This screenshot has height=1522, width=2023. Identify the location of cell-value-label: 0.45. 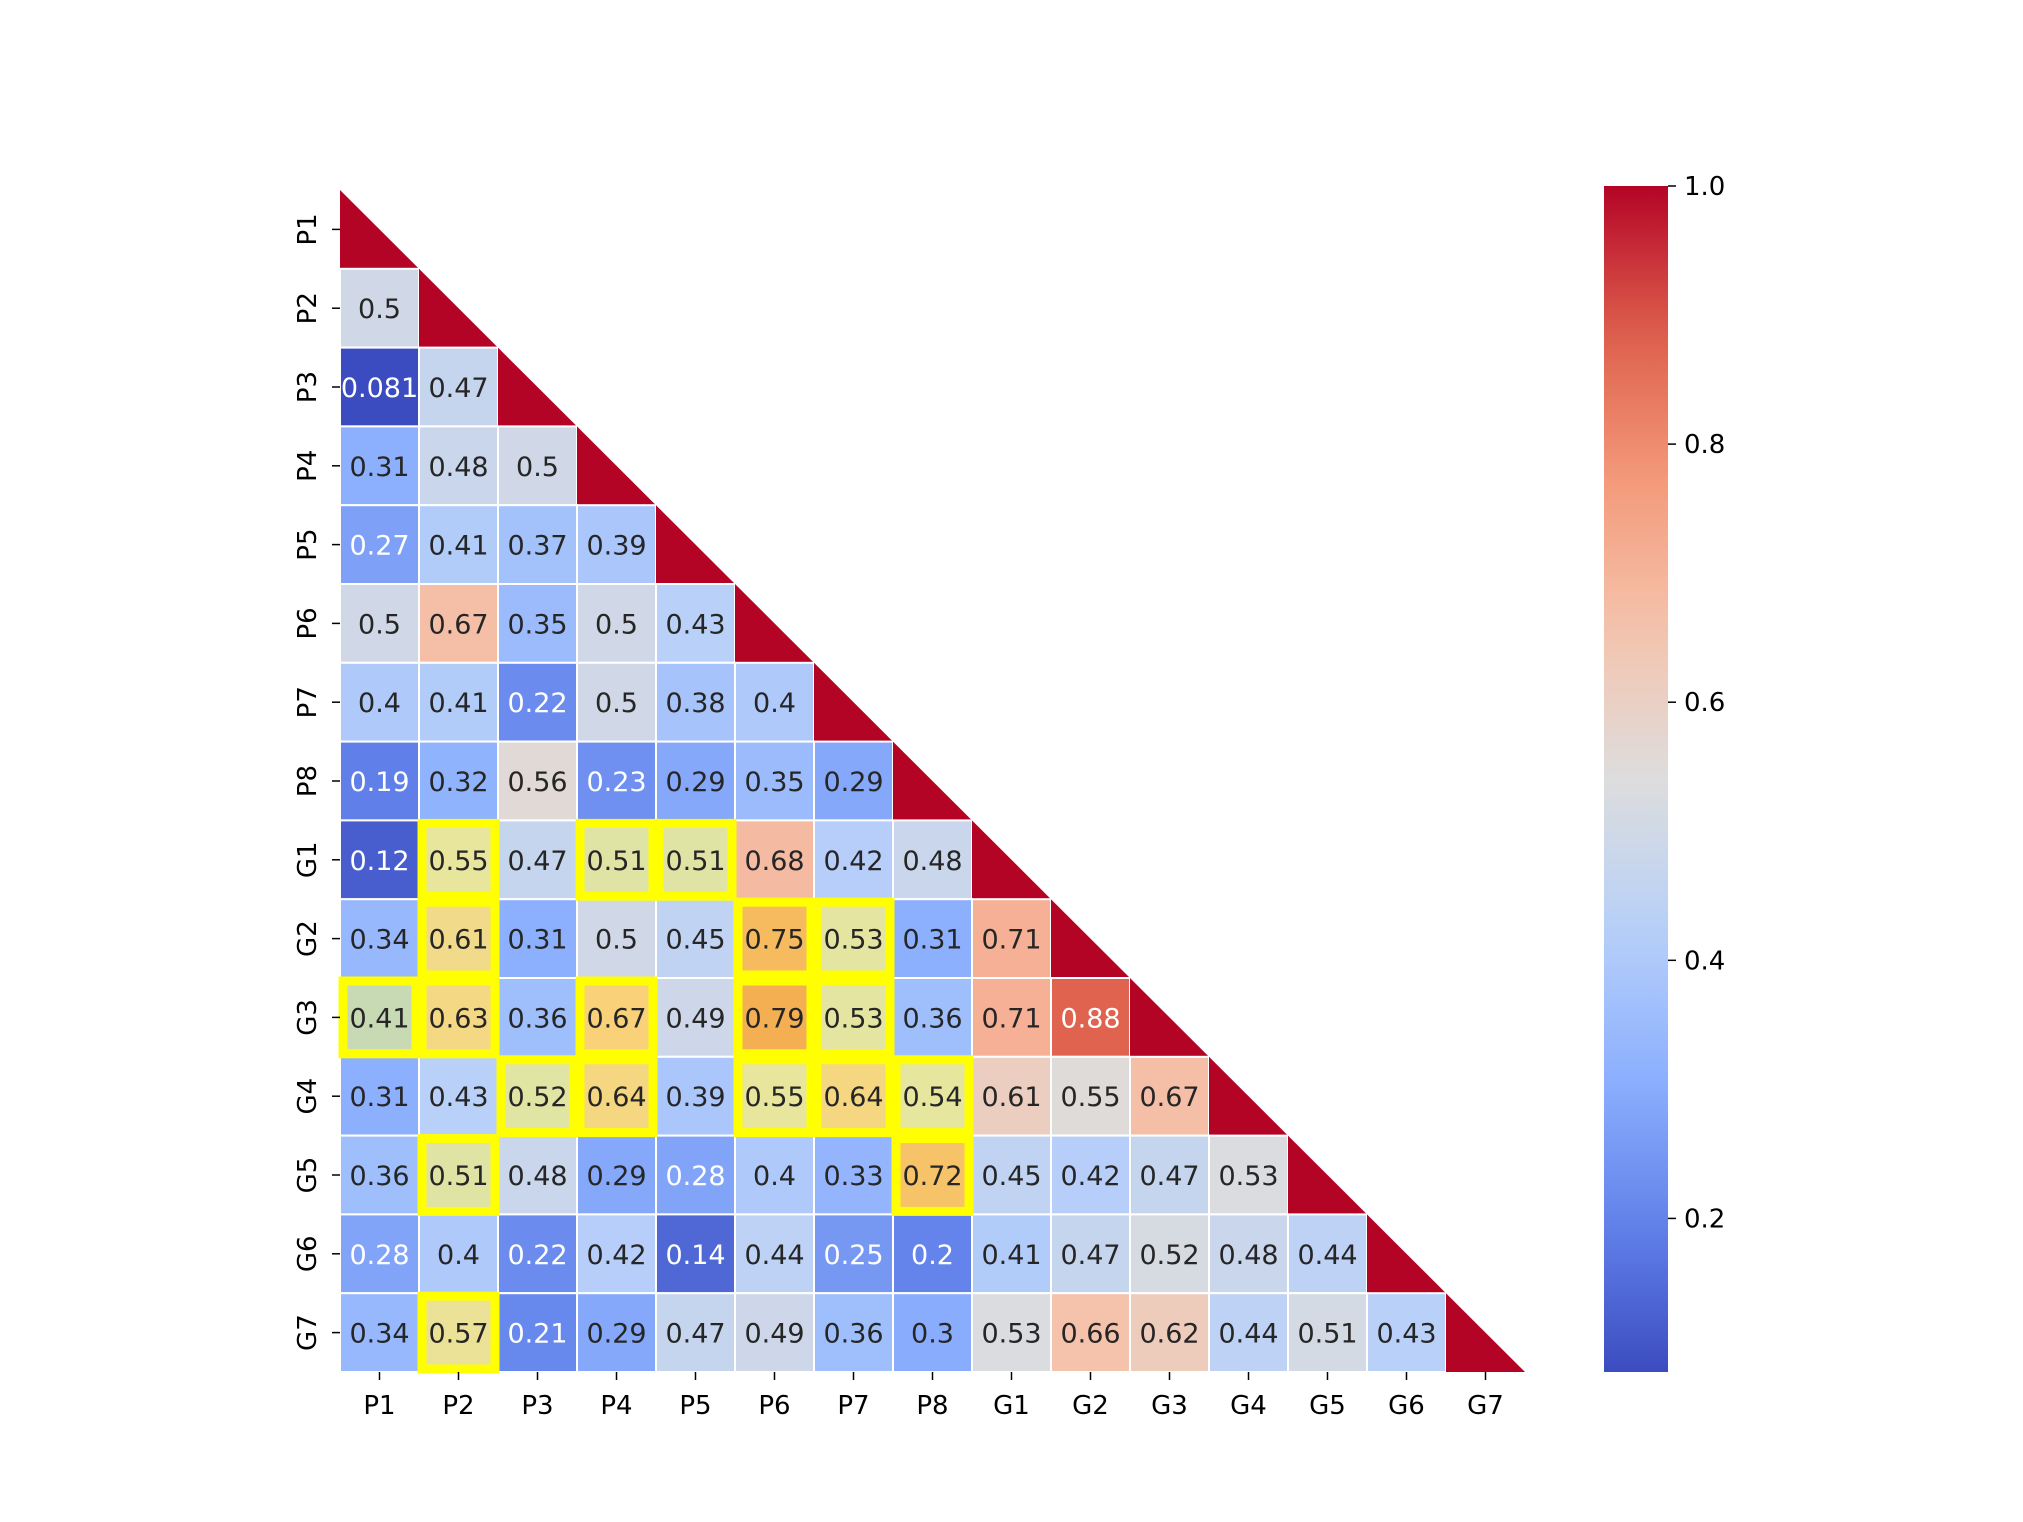
(695, 940).